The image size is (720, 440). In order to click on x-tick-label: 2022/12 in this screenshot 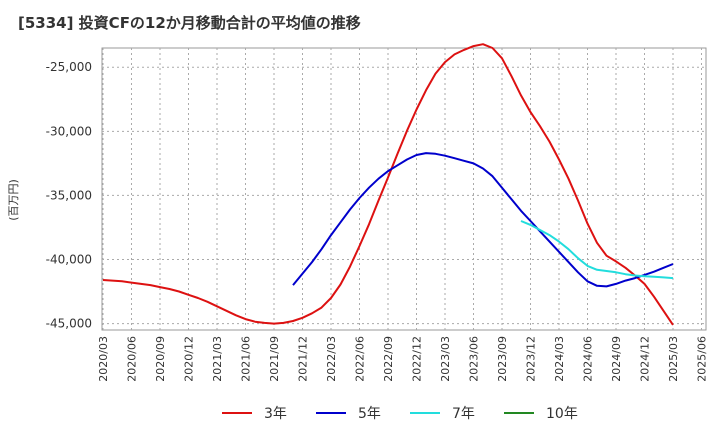, I will do `click(417, 359)`.